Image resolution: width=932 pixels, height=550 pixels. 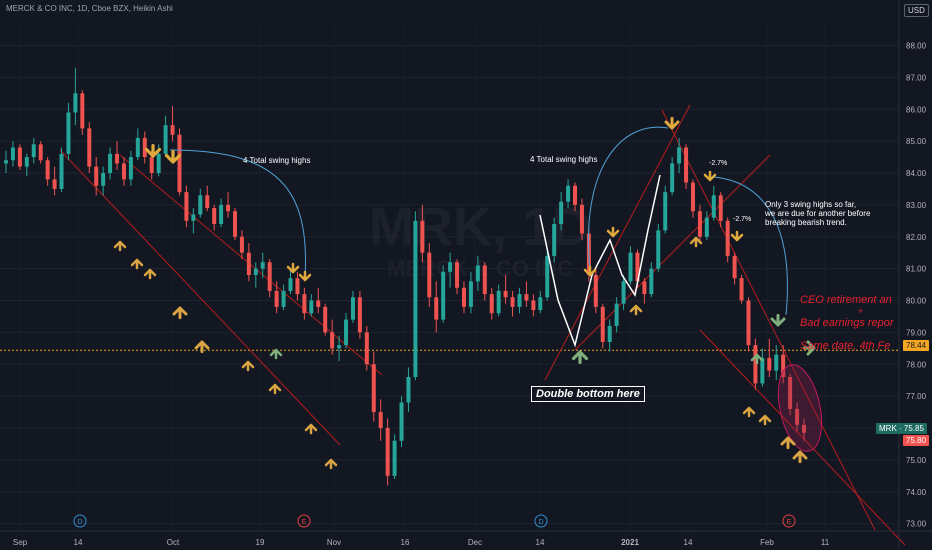 What do you see at coordinates (749, 246) in the screenshot?
I see `swing-arc-right` at bounding box center [749, 246].